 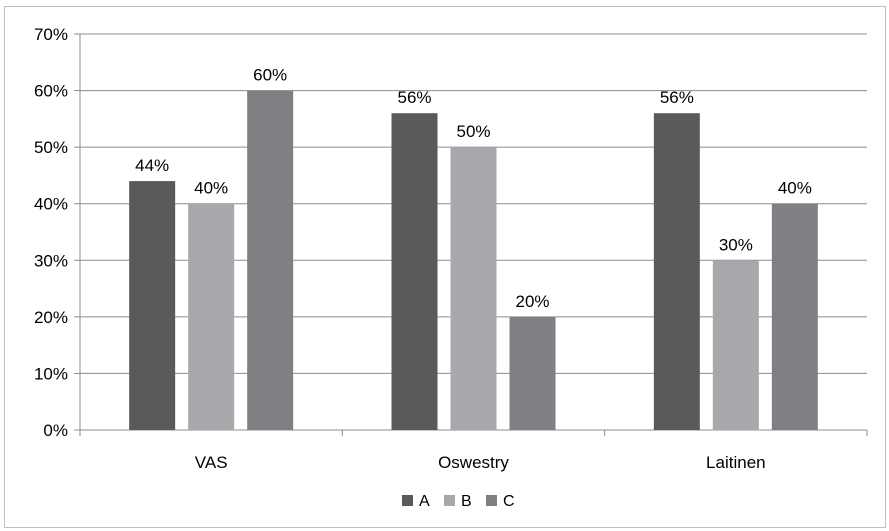 What do you see at coordinates (51, 91) in the screenshot?
I see `y-tick-label: 60%` at bounding box center [51, 91].